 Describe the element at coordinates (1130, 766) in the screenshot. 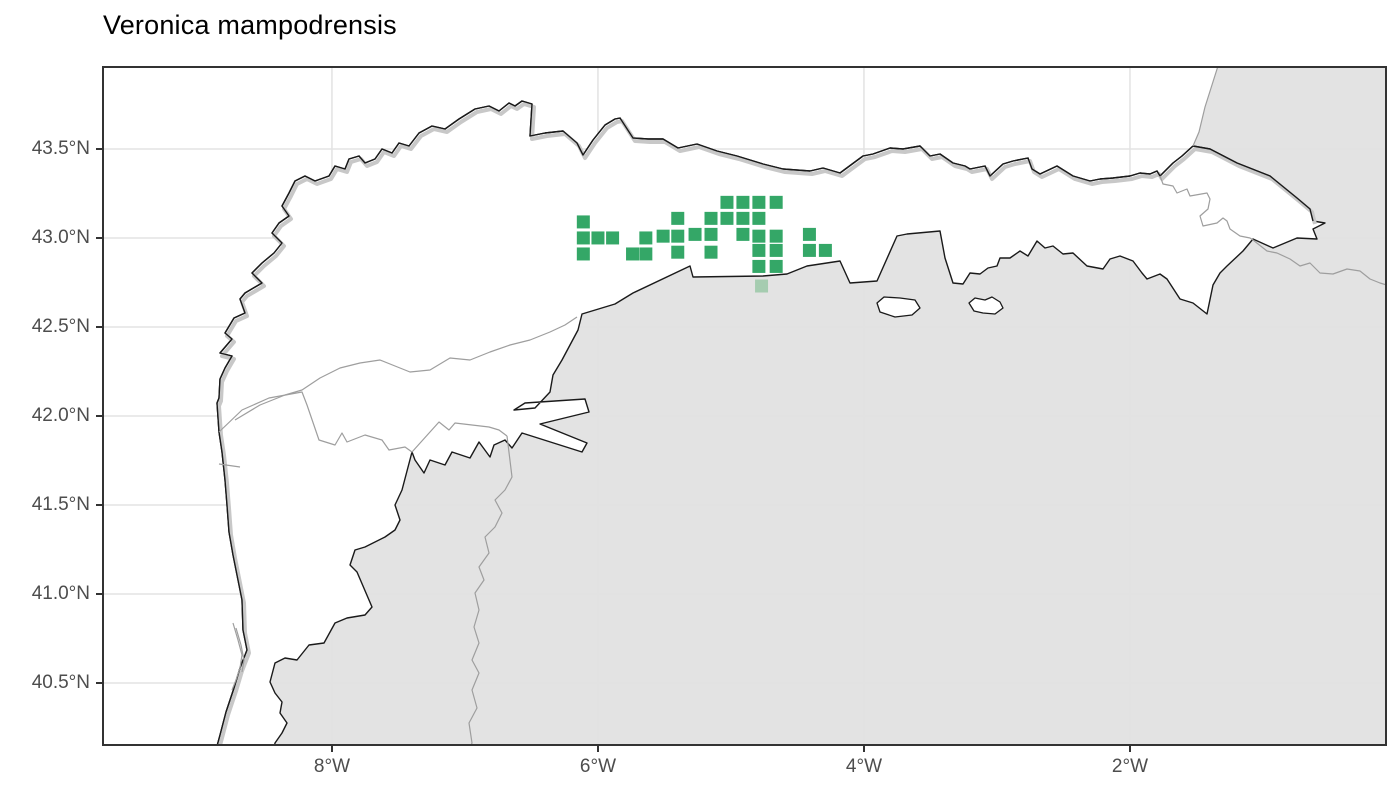

I see `x-axis-tick-label: 2°W` at that location.